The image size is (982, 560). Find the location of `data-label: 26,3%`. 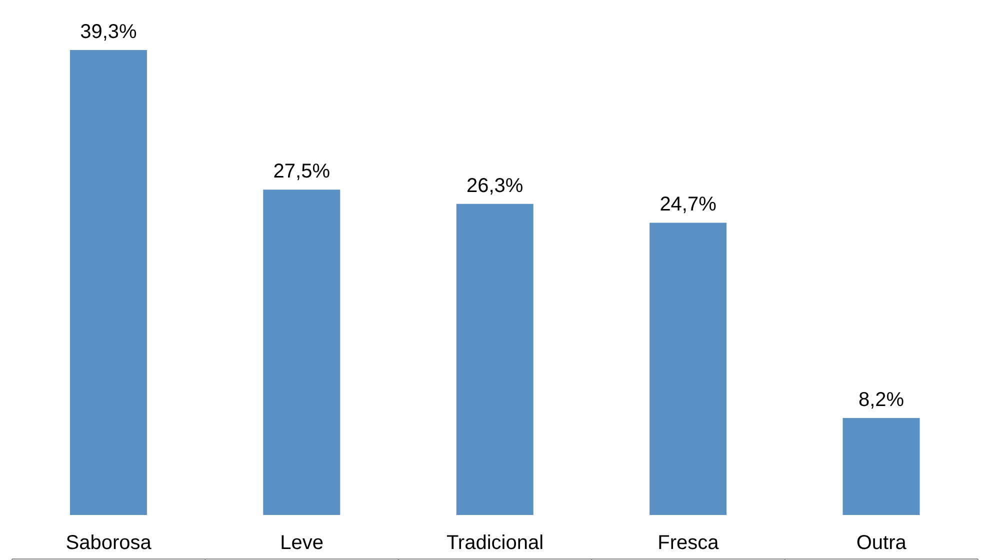

data-label: 26,3% is located at coordinates (495, 185).